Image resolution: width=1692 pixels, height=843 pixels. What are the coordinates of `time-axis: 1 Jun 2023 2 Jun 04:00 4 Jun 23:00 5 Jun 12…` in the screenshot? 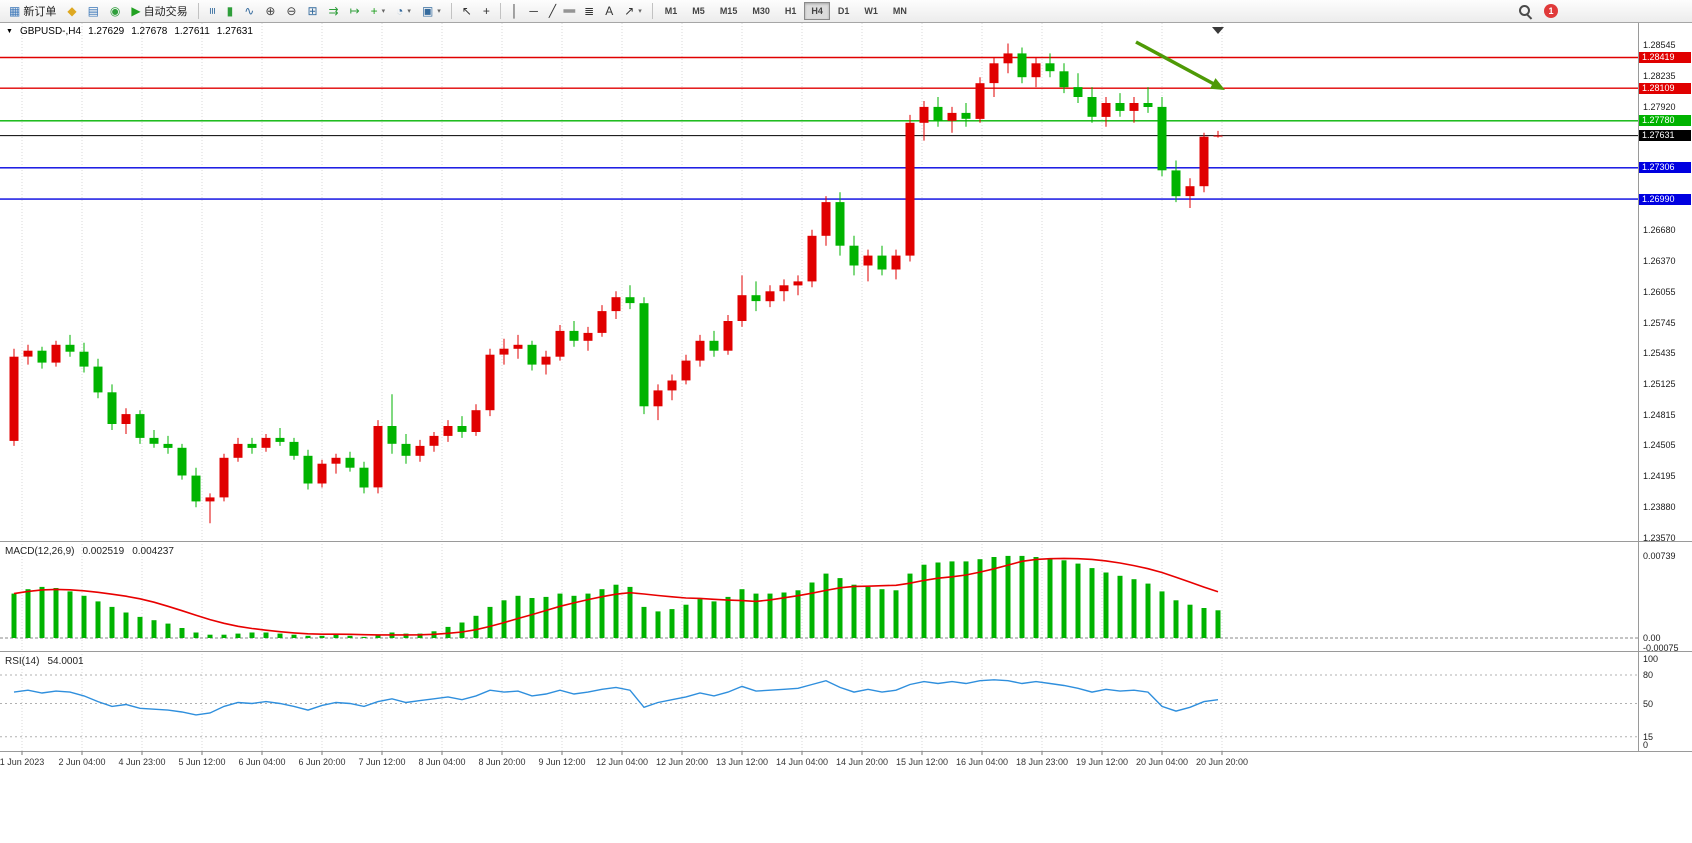 It's located at (819, 765).